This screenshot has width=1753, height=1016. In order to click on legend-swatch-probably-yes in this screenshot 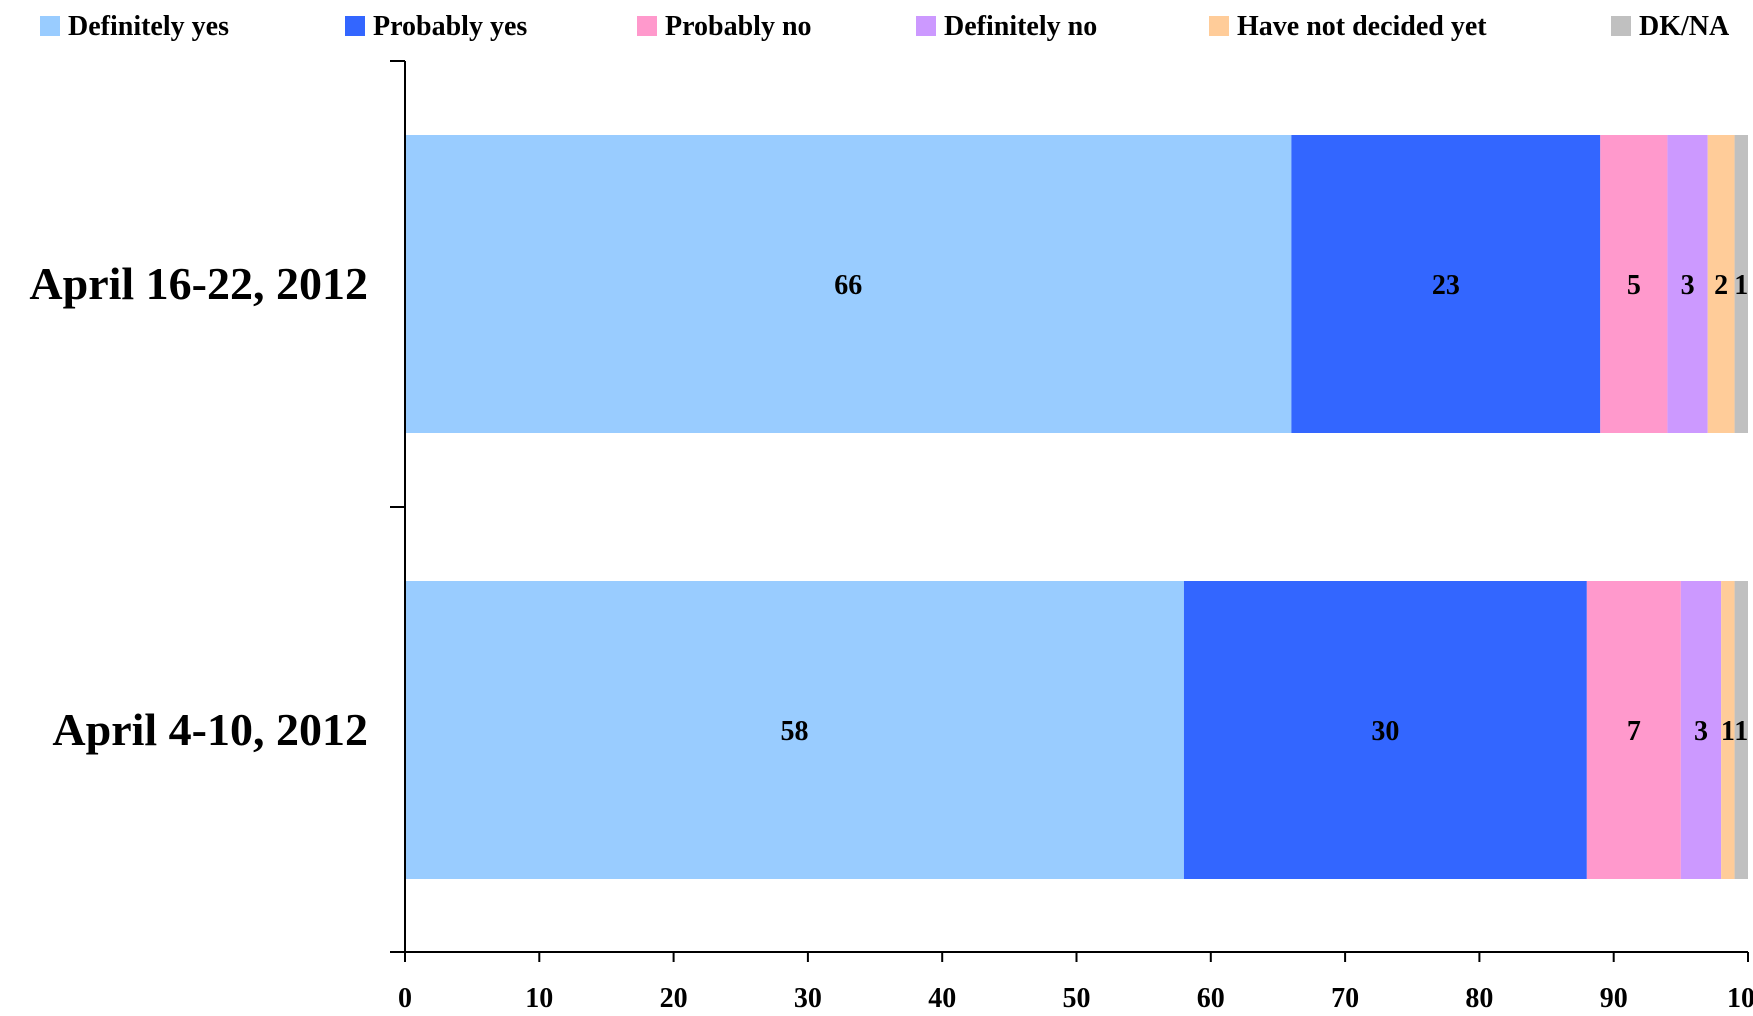, I will do `click(355, 26)`.